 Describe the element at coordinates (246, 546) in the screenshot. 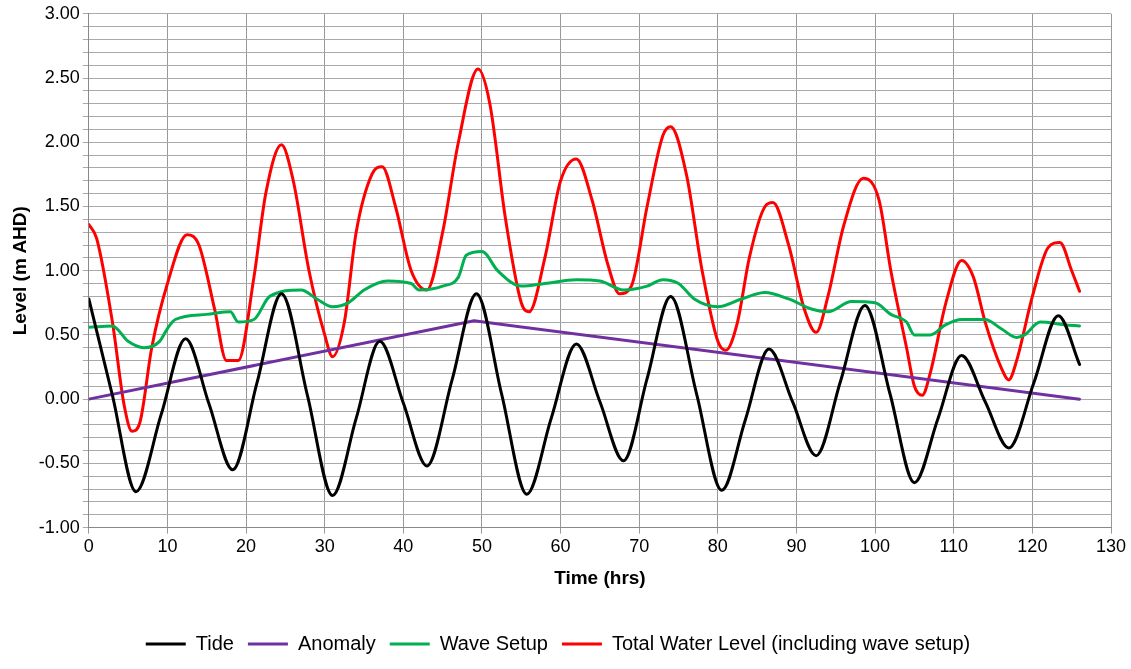

I see `x-tick-label: 20` at that location.